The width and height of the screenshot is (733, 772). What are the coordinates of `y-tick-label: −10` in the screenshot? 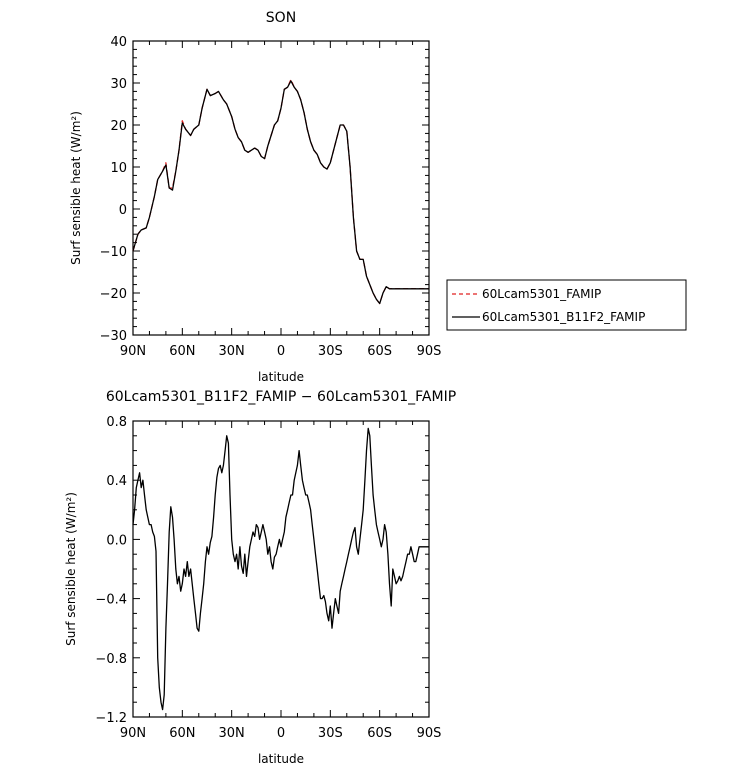 It's located at (113, 252).